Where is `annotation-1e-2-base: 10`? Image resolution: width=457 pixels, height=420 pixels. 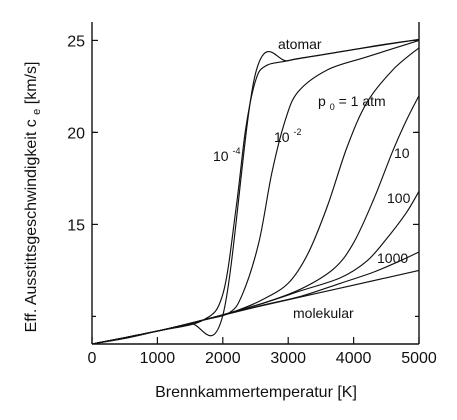 annotation-1e-2-base: 10 is located at coordinates (282, 137).